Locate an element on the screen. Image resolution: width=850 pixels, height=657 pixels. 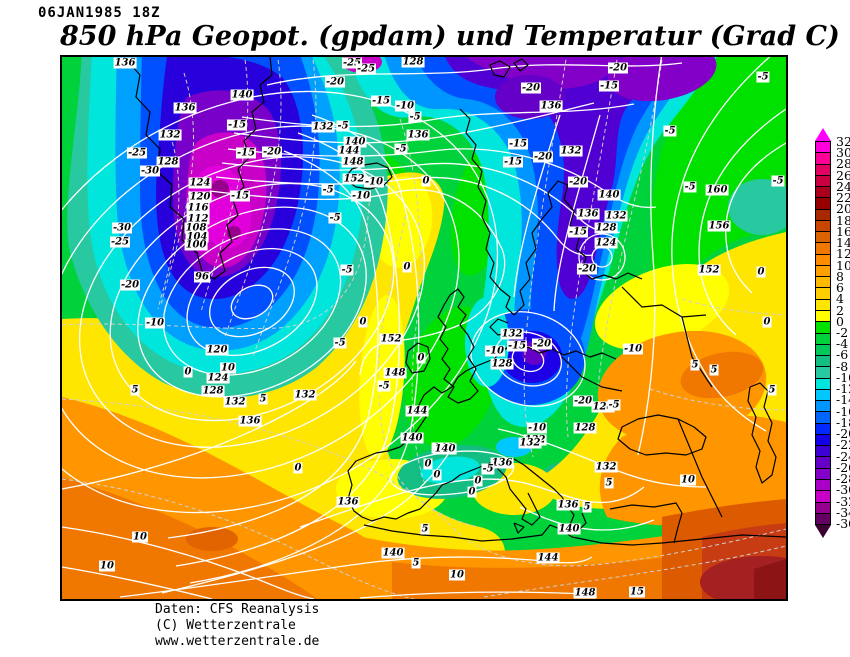
colorbar-tick: -4 is located at coordinates (842, 344).